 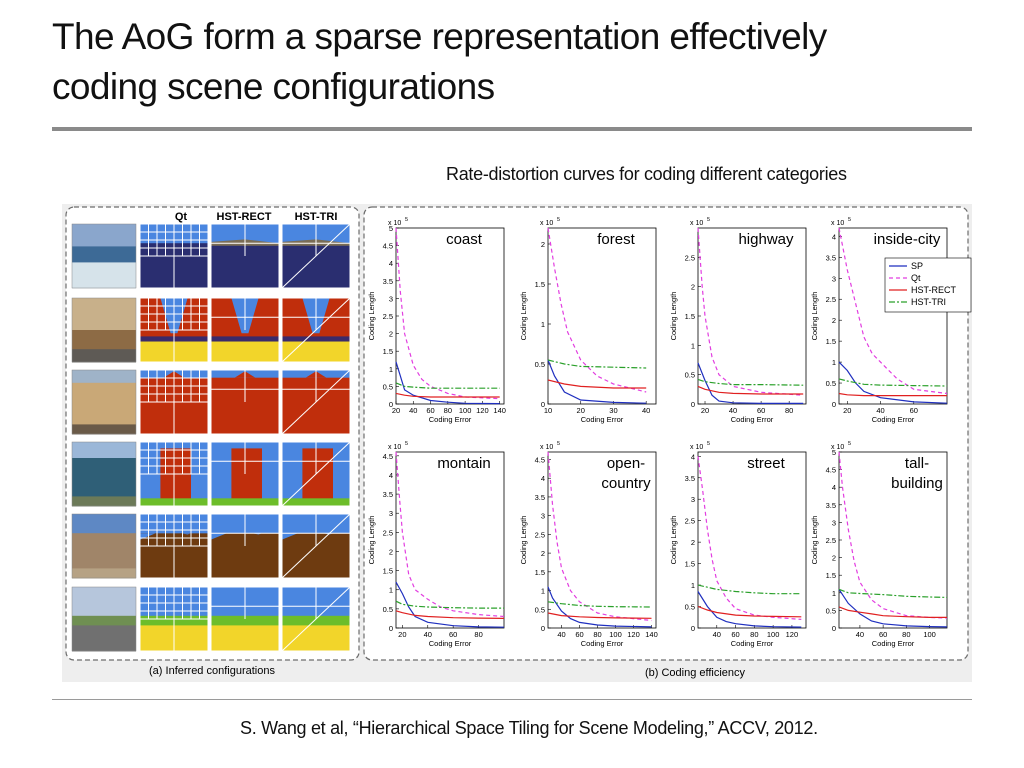 What do you see at coordinates (934, 290) in the screenshot?
I see `legend-label: HST-RECT` at bounding box center [934, 290].